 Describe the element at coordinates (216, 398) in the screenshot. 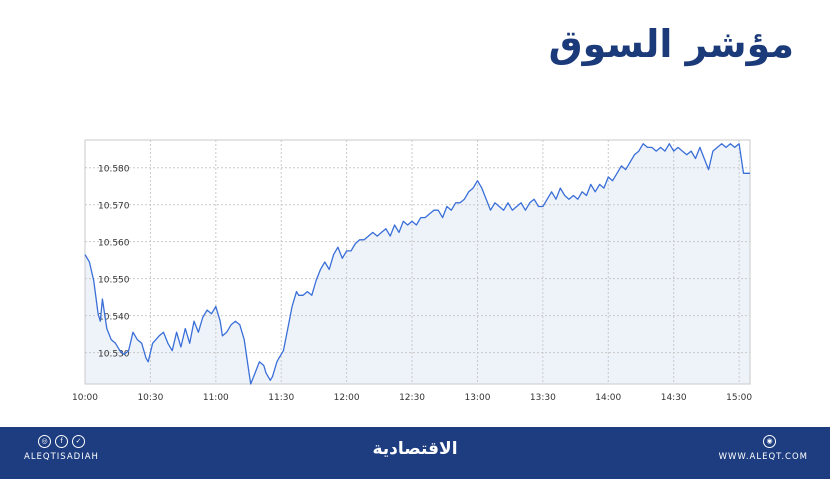

I see `x-tick-label: 11:00` at that location.